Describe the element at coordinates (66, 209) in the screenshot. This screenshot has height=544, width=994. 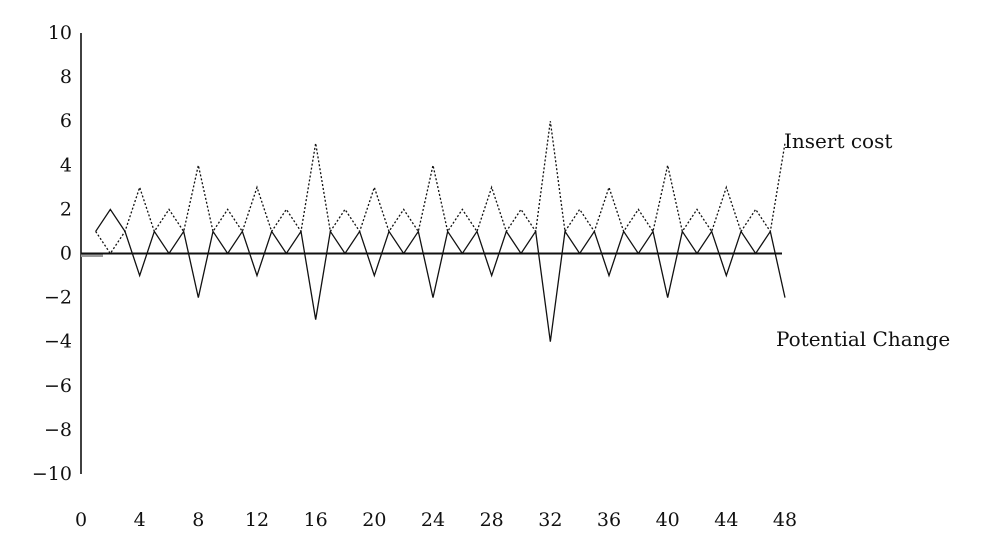
I see `y-tick-label: 2` at that location.